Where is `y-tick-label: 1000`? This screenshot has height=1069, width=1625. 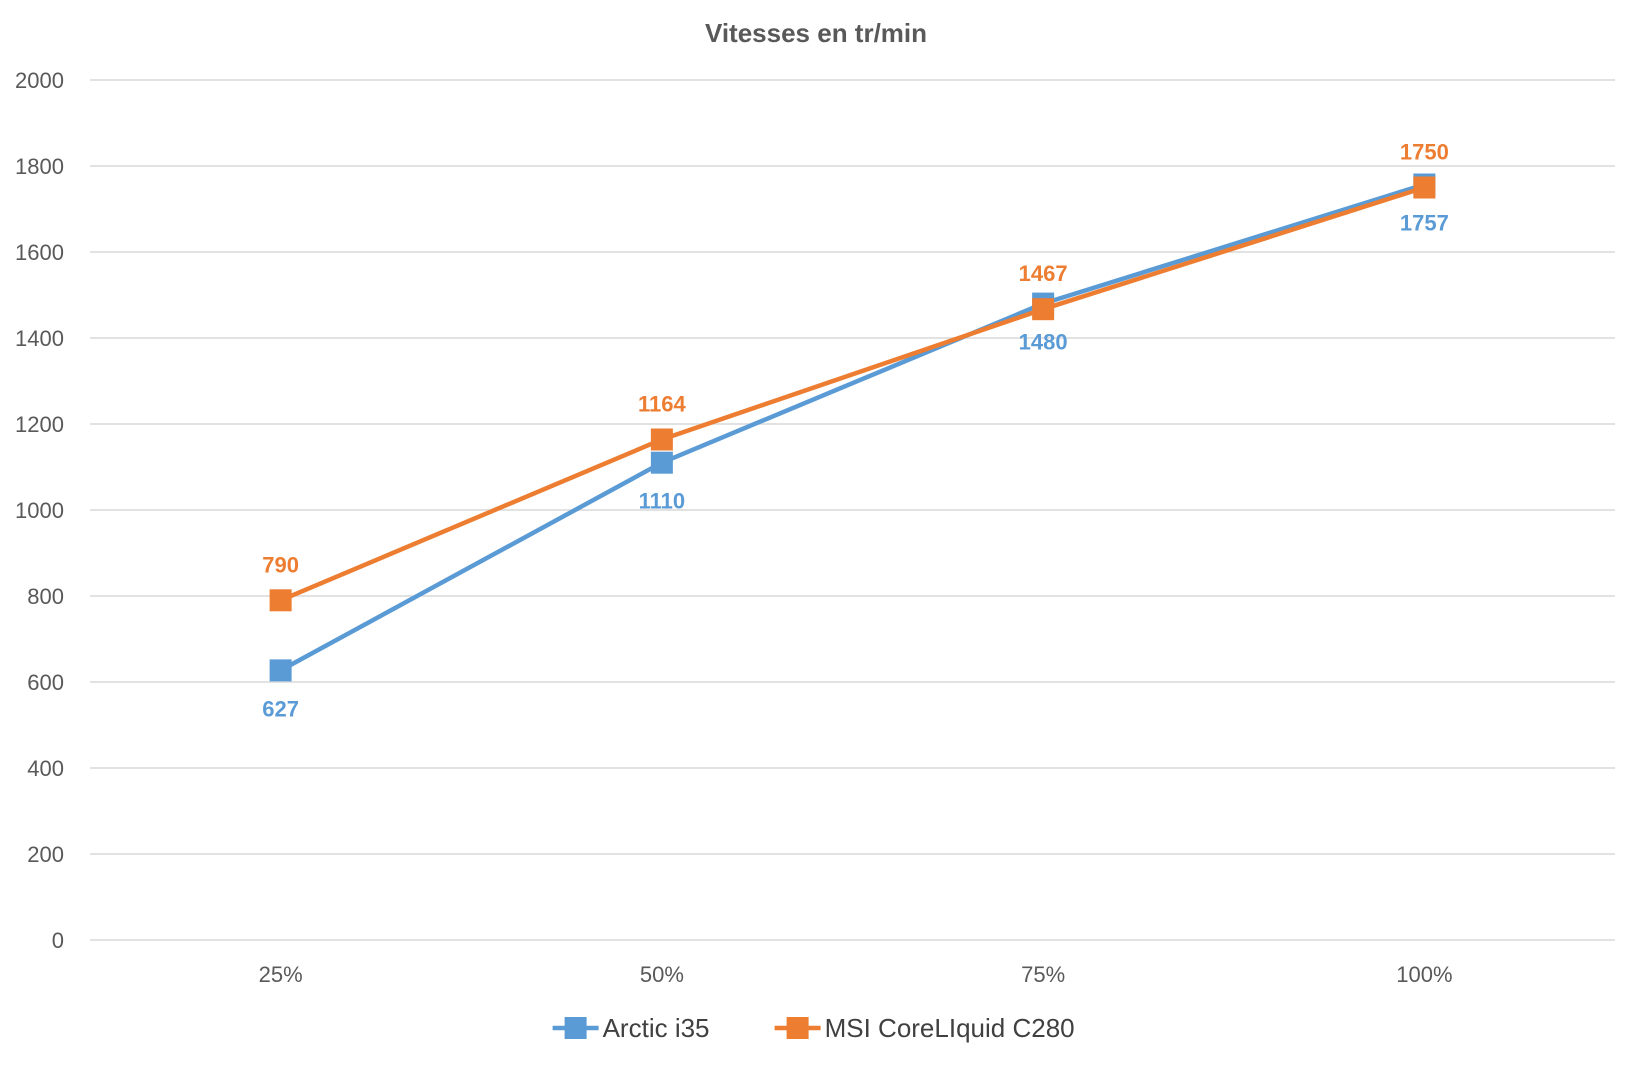 y-tick-label: 1000 is located at coordinates (39, 510).